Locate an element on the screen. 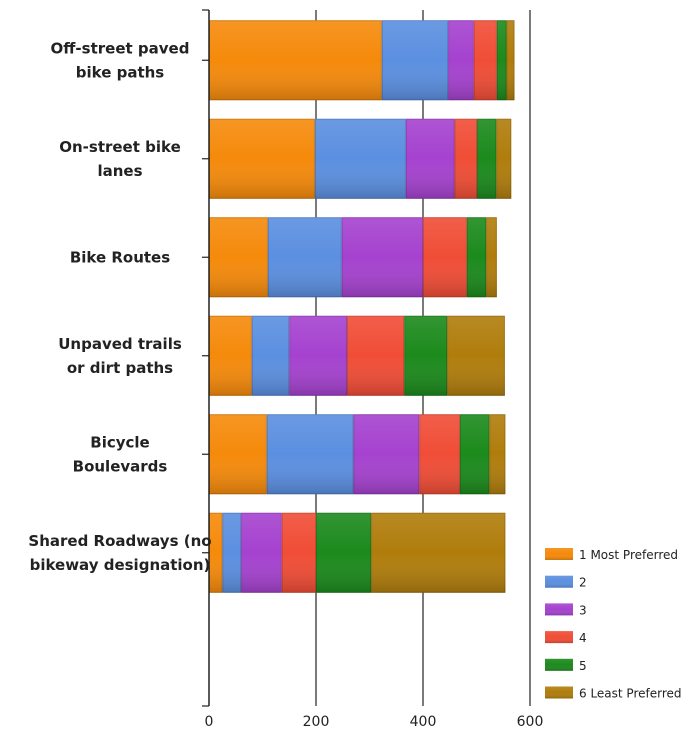  category-label-line: or dirt paths is located at coordinates (120, 368).